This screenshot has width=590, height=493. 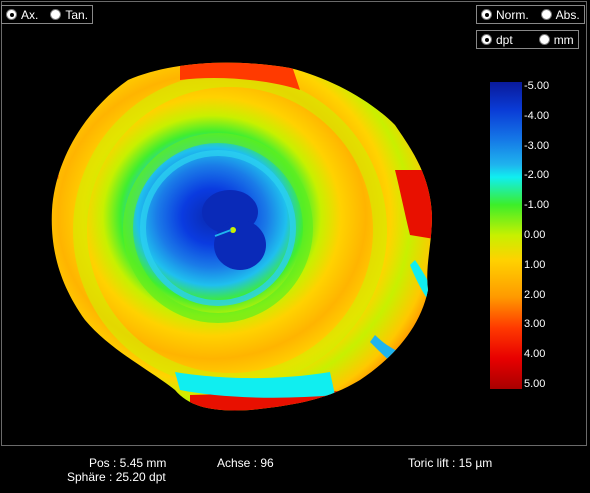 What do you see at coordinates (563, 39) in the screenshot?
I see `millimeter-unit-label: mm` at bounding box center [563, 39].